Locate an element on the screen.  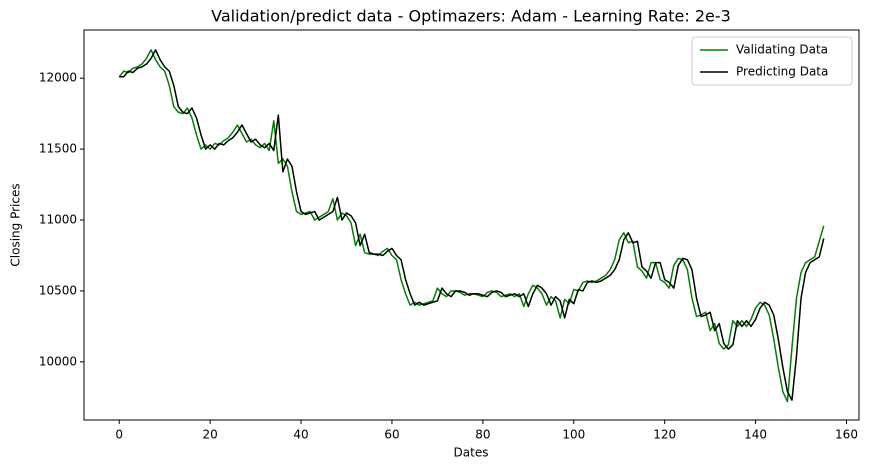
x-axis-label: Dates is located at coordinates (471, 453).